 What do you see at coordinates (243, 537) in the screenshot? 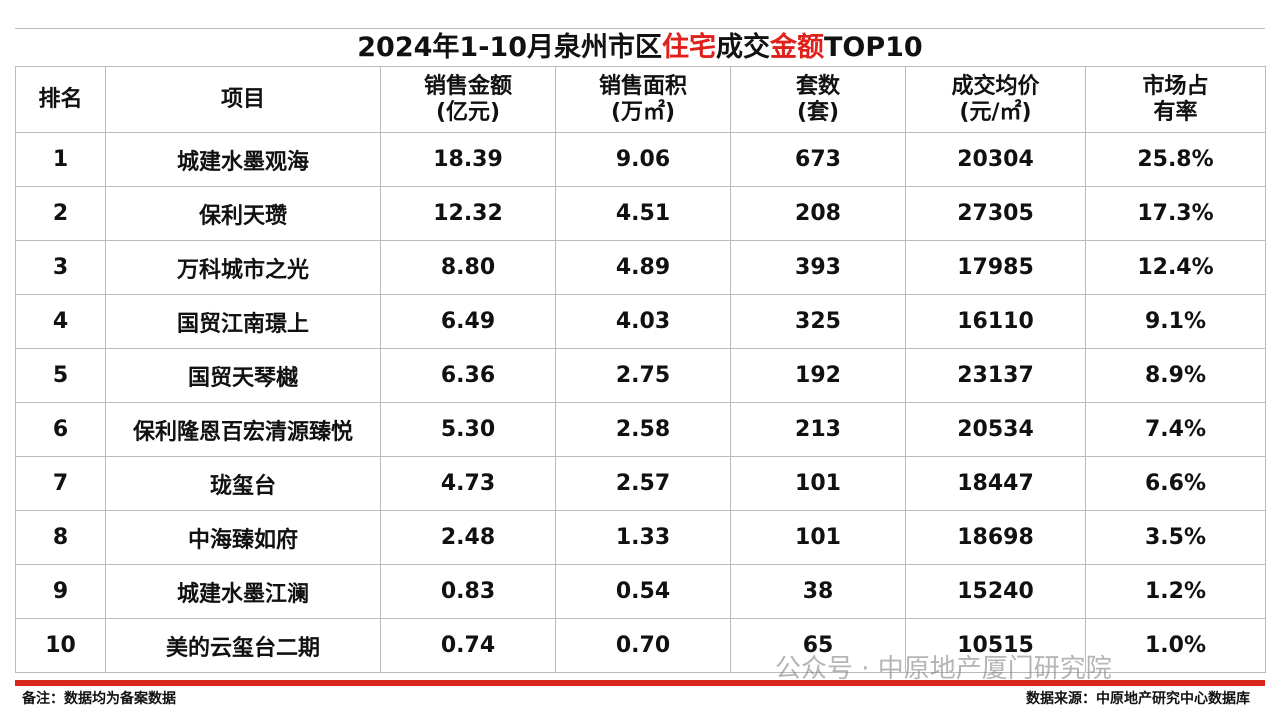
I see `cell: 中海臻如府` at bounding box center [243, 537].